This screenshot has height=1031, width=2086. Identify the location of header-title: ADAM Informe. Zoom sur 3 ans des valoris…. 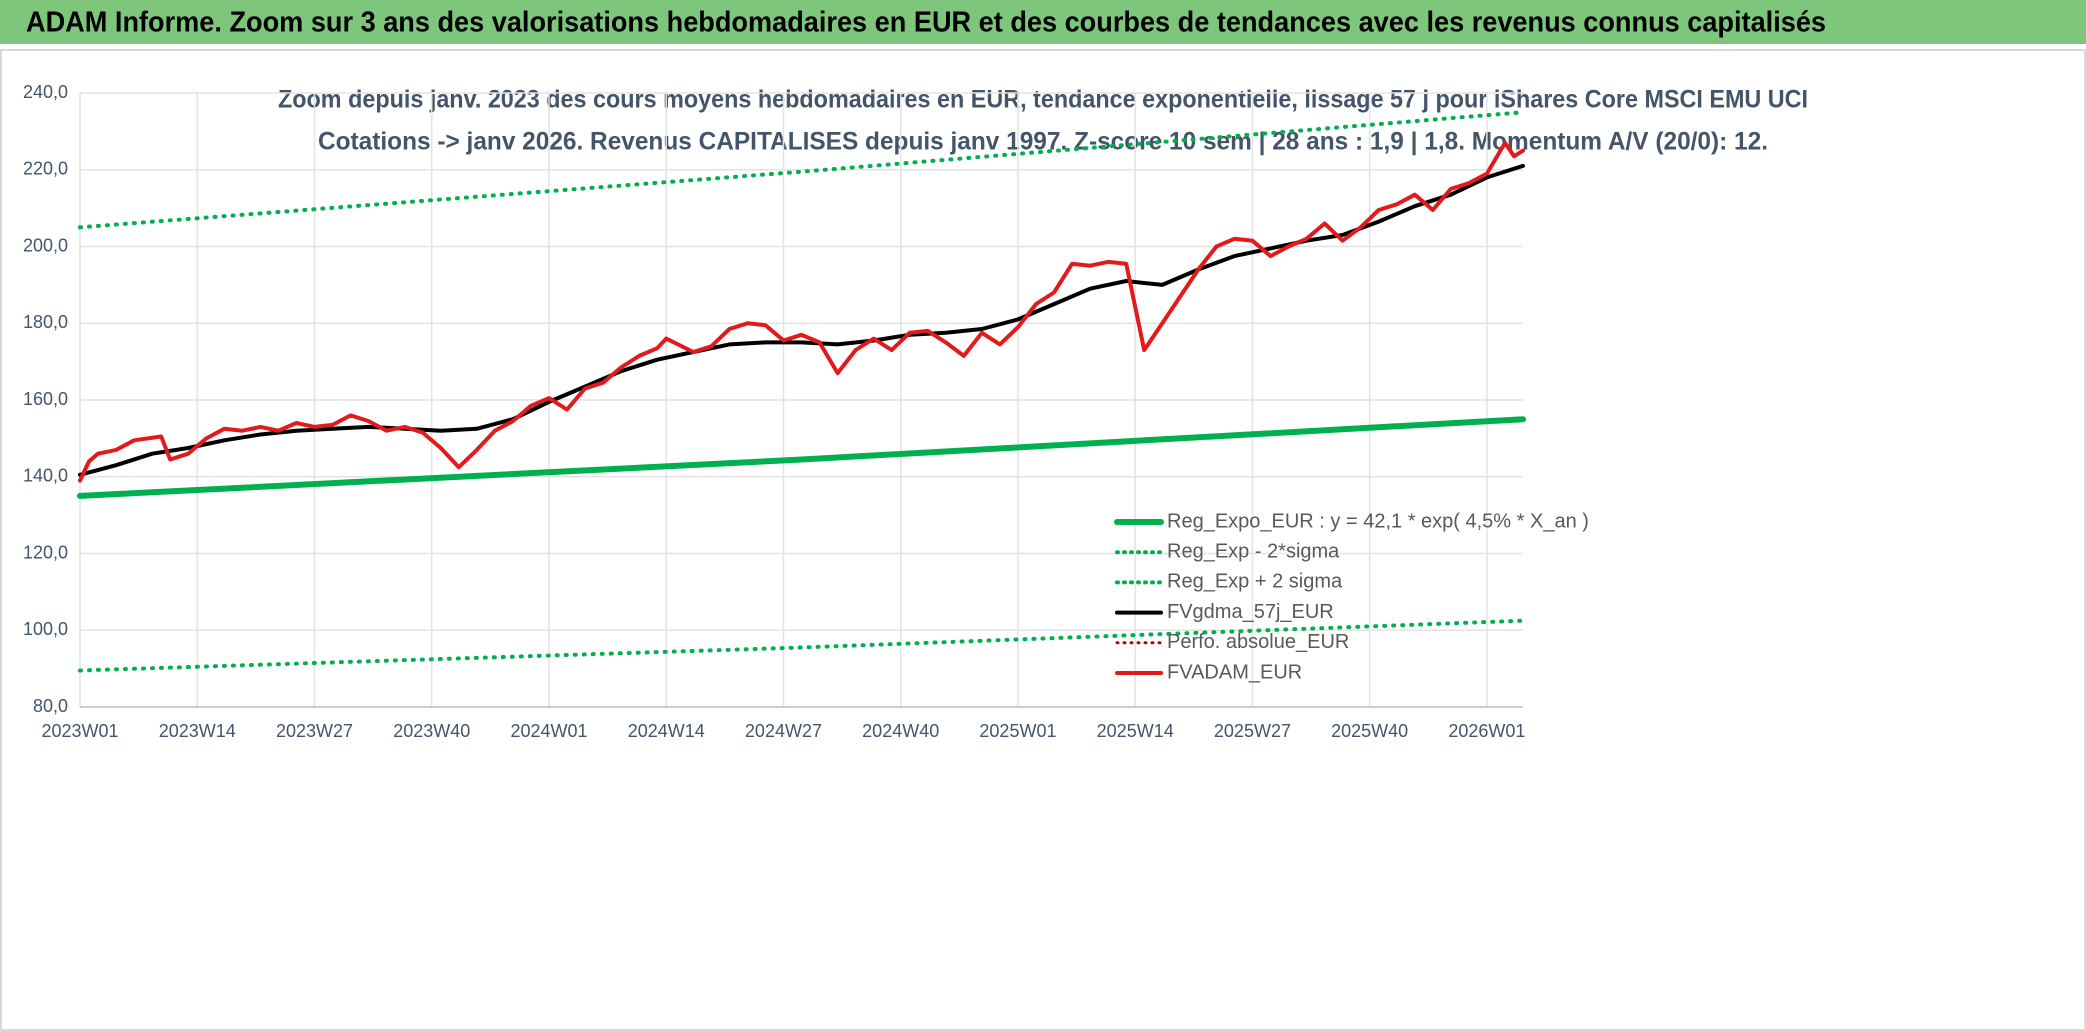
(926, 23).